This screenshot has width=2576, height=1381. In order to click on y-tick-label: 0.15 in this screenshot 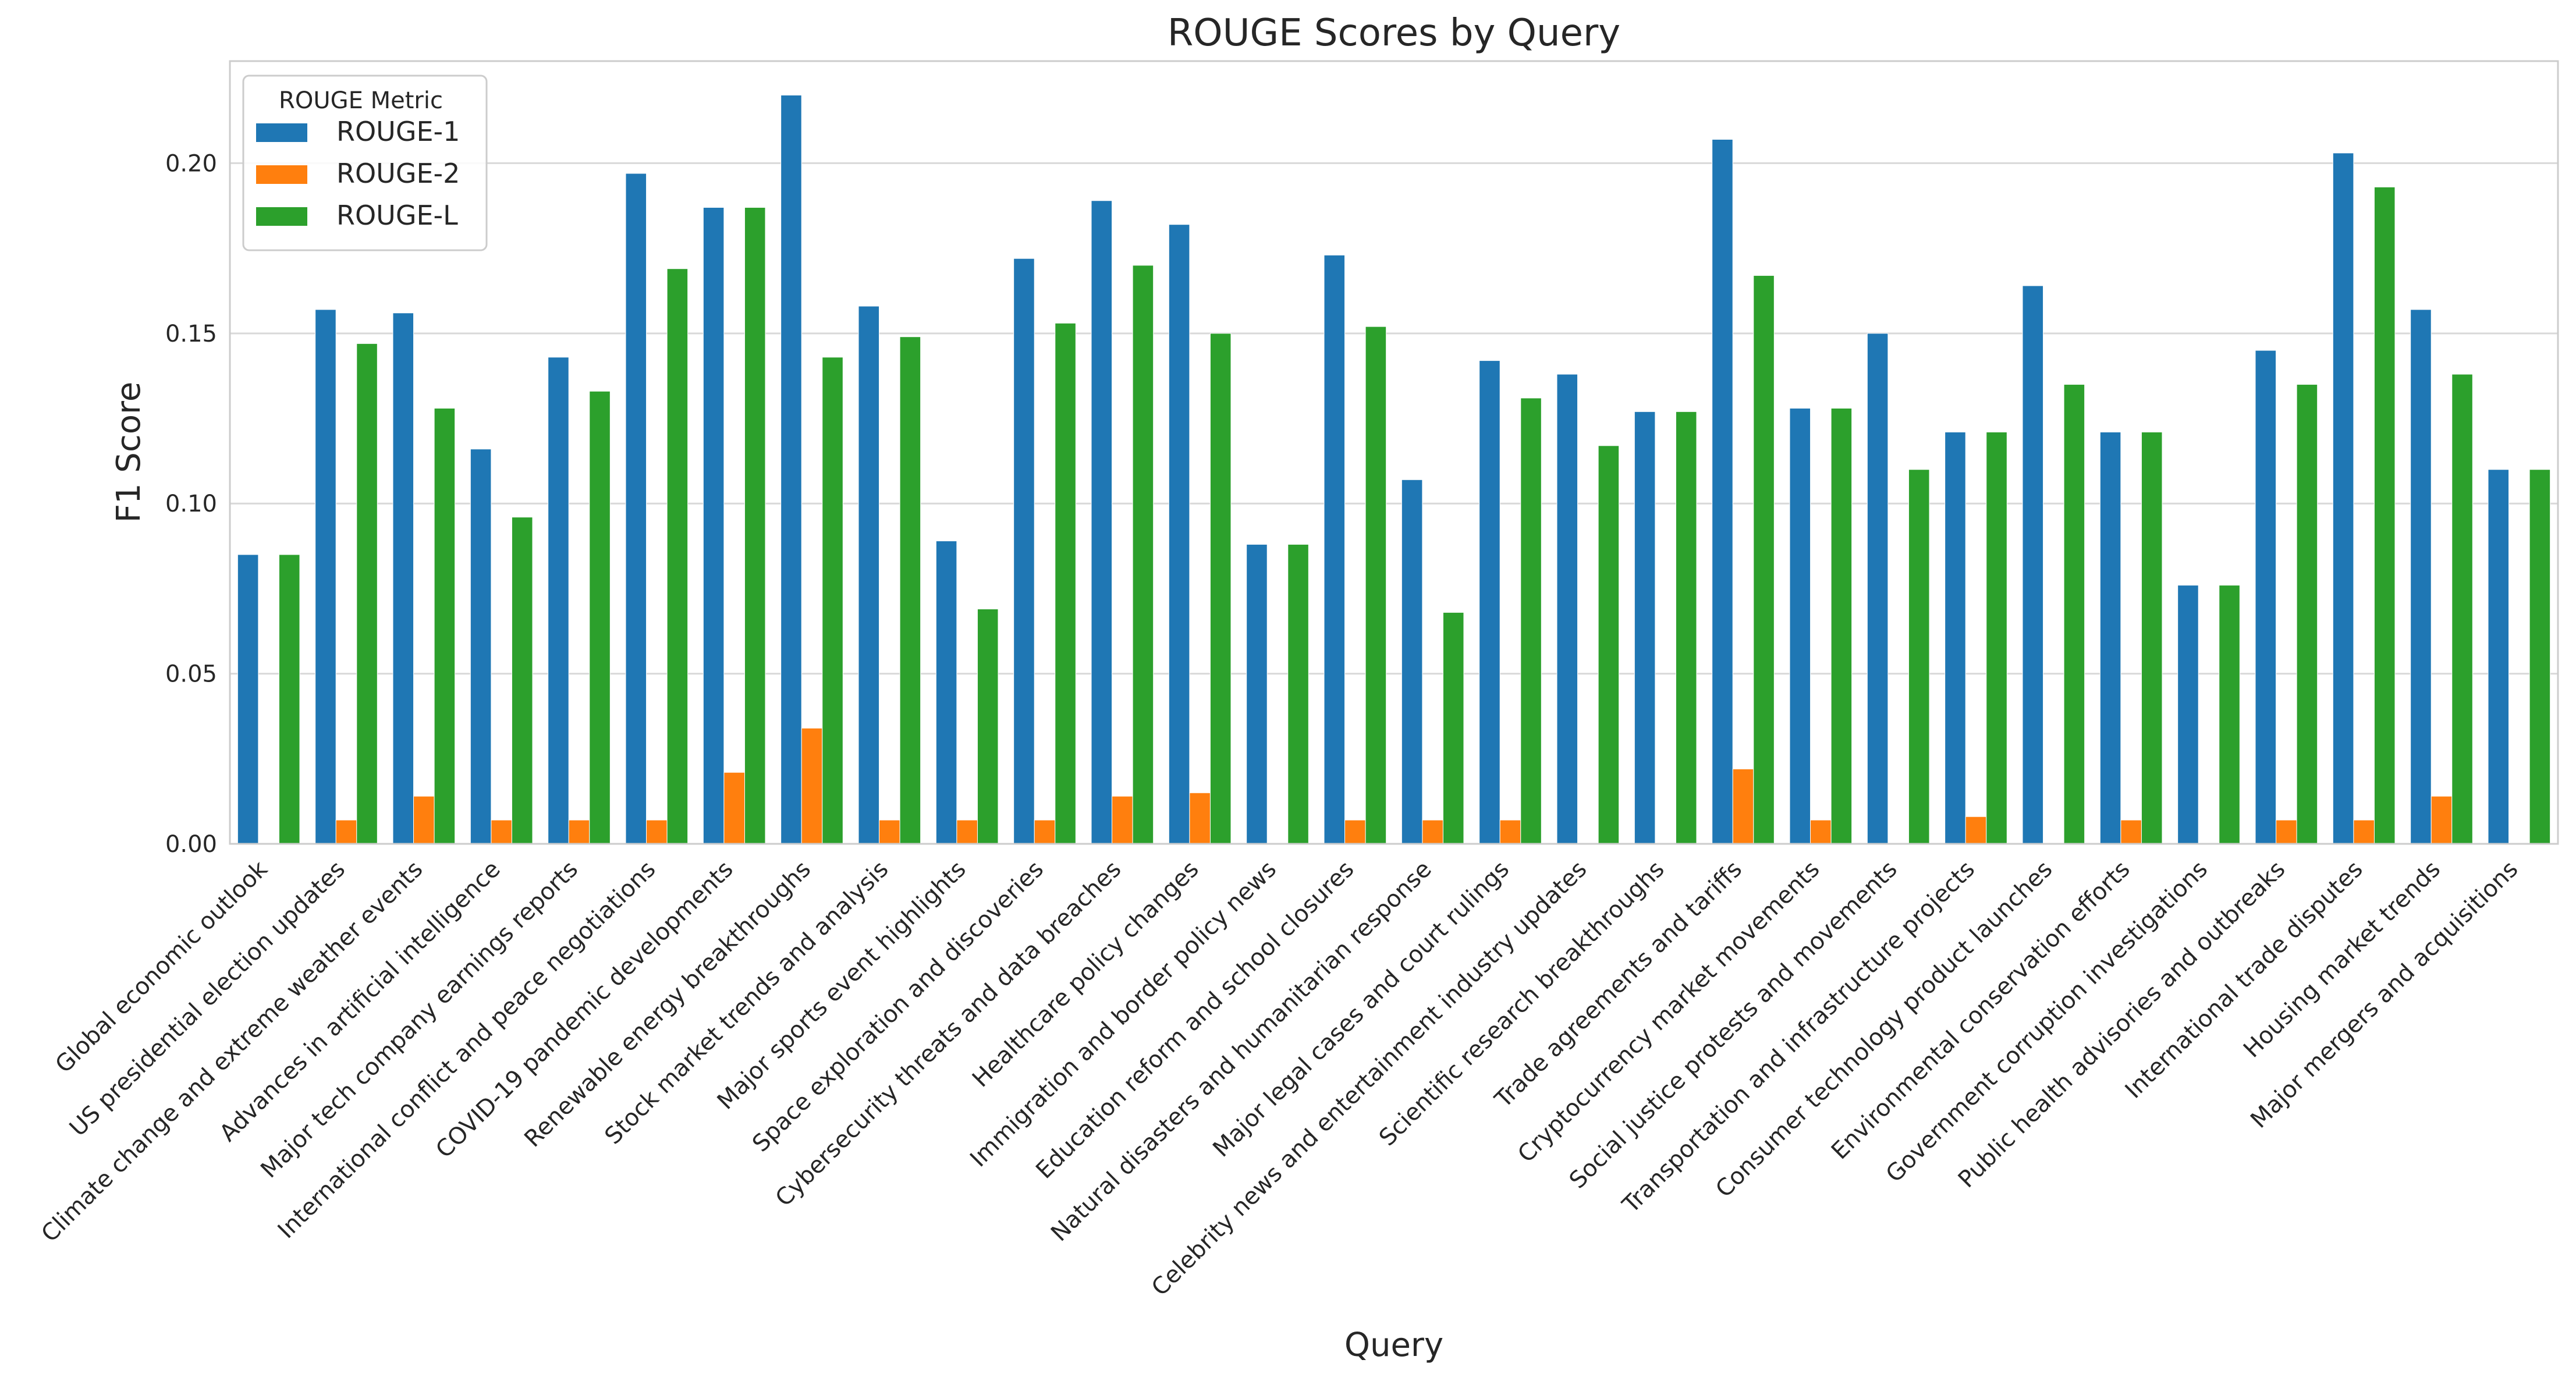, I will do `click(191, 334)`.